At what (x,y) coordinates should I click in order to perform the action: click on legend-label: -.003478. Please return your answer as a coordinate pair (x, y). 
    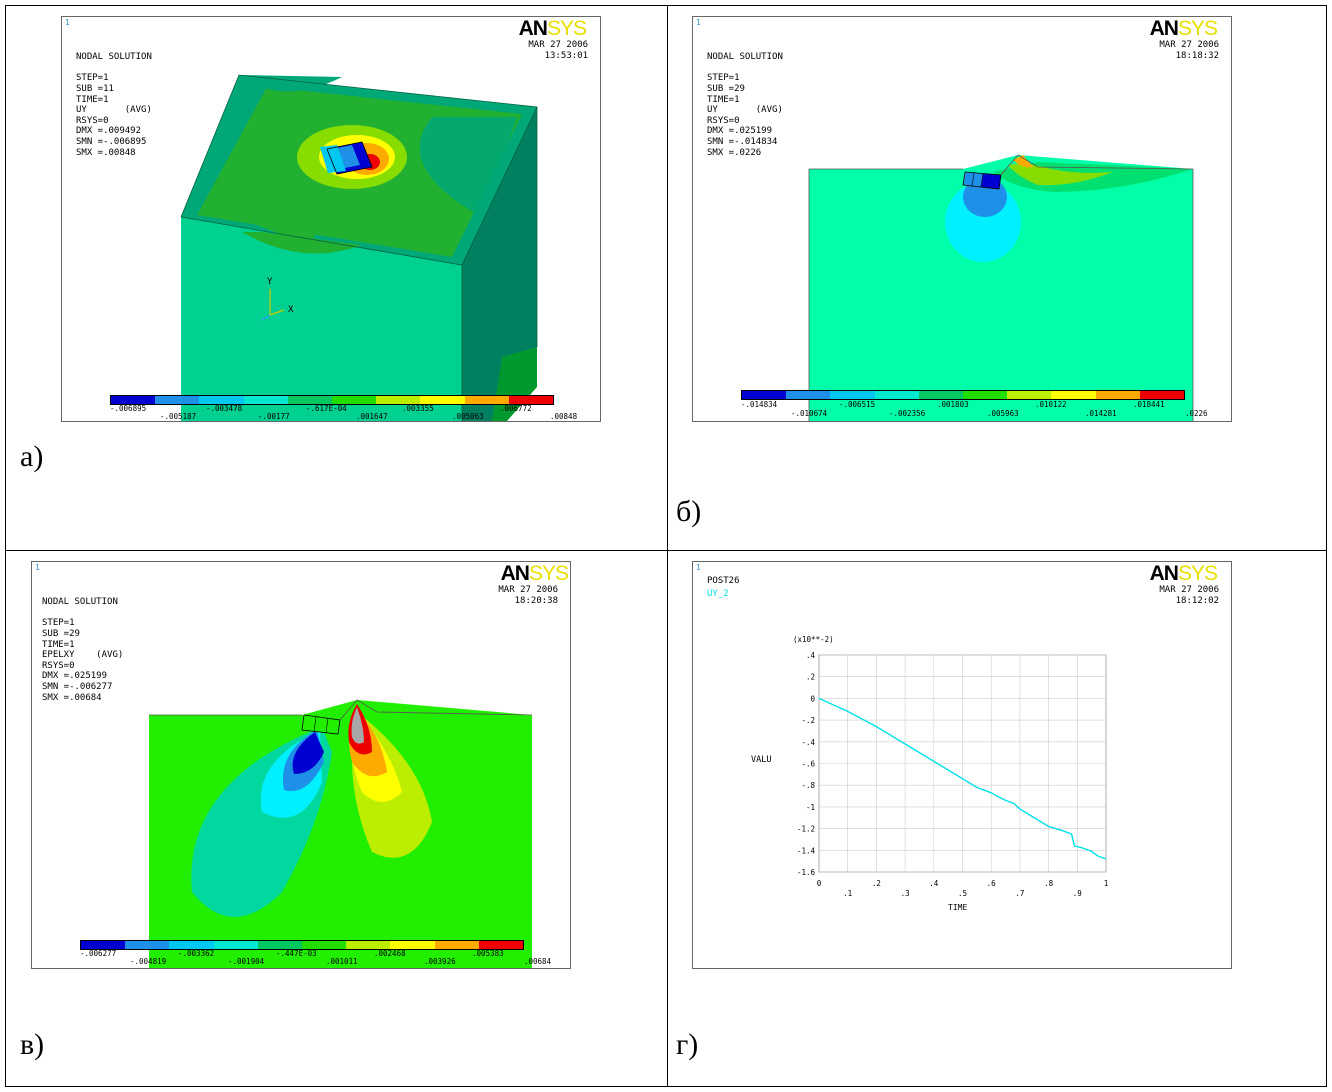
    Looking at the image, I should click on (224, 408).